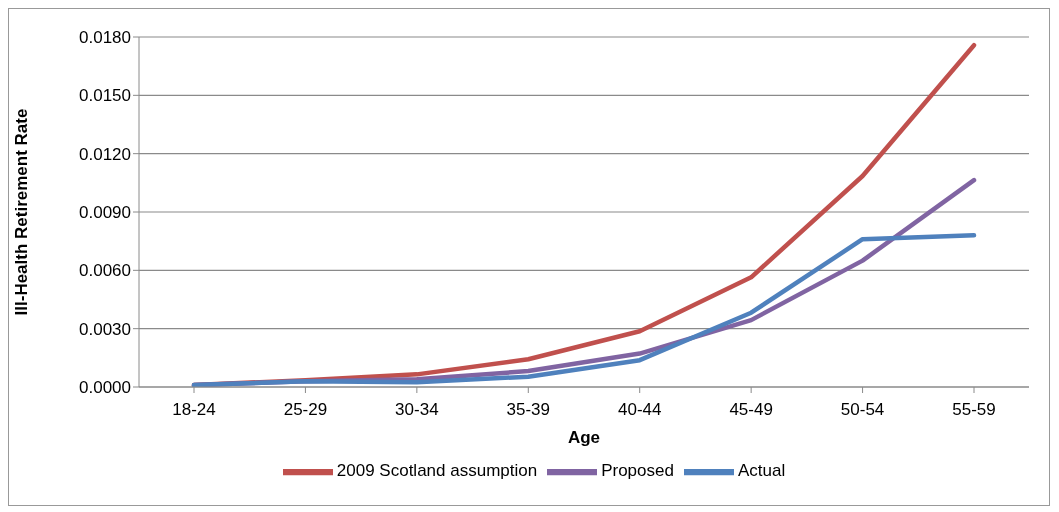 The width and height of the screenshot is (1059, 512). Describe the element at coordinates (637, 471) in the screenshot. I see `legend-label: Proposed` at that location.